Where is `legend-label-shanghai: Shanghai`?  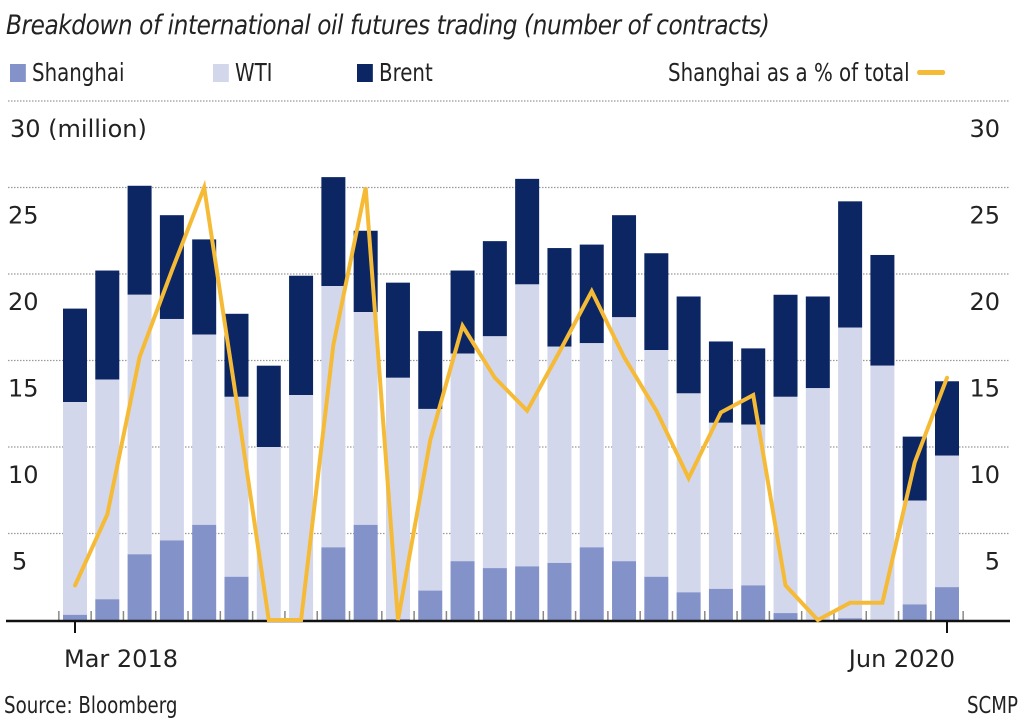 legend-label-shanghai: Shanghai is located at coordinates (78, 72).